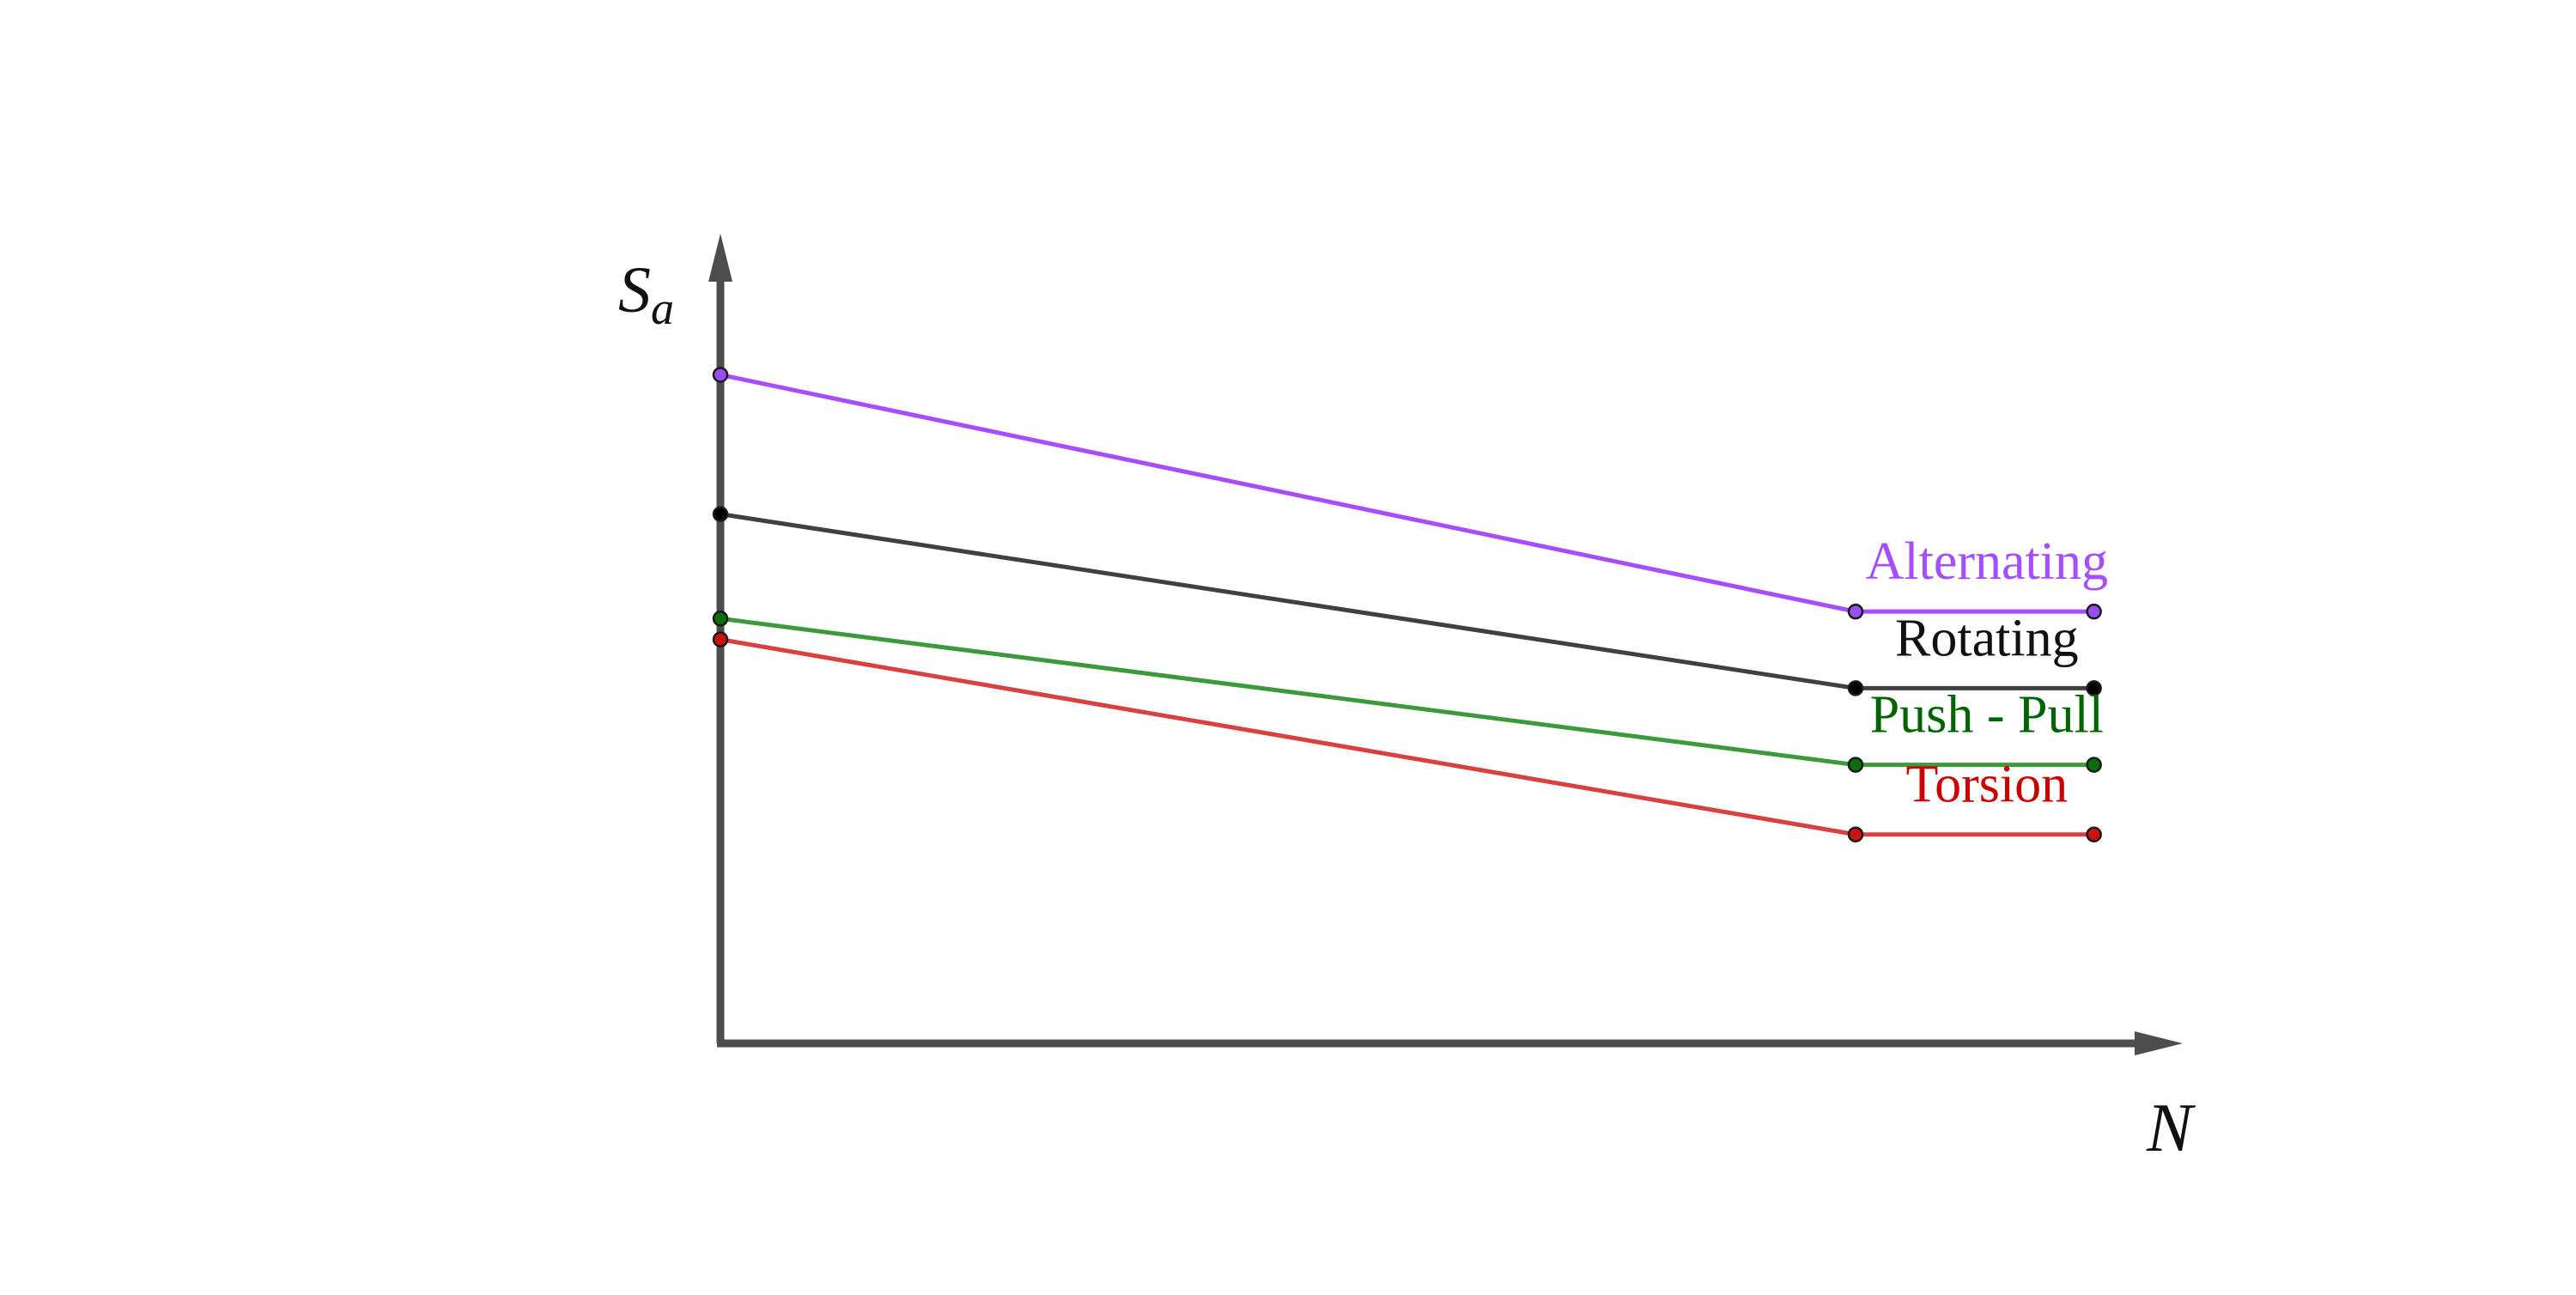 The height and width of the screenshot is (1295, 2576). What do you see at coordinates (720, 258) in the screenshot?
I see `y-axis-arrowhead` at bounding box center [720, 258].